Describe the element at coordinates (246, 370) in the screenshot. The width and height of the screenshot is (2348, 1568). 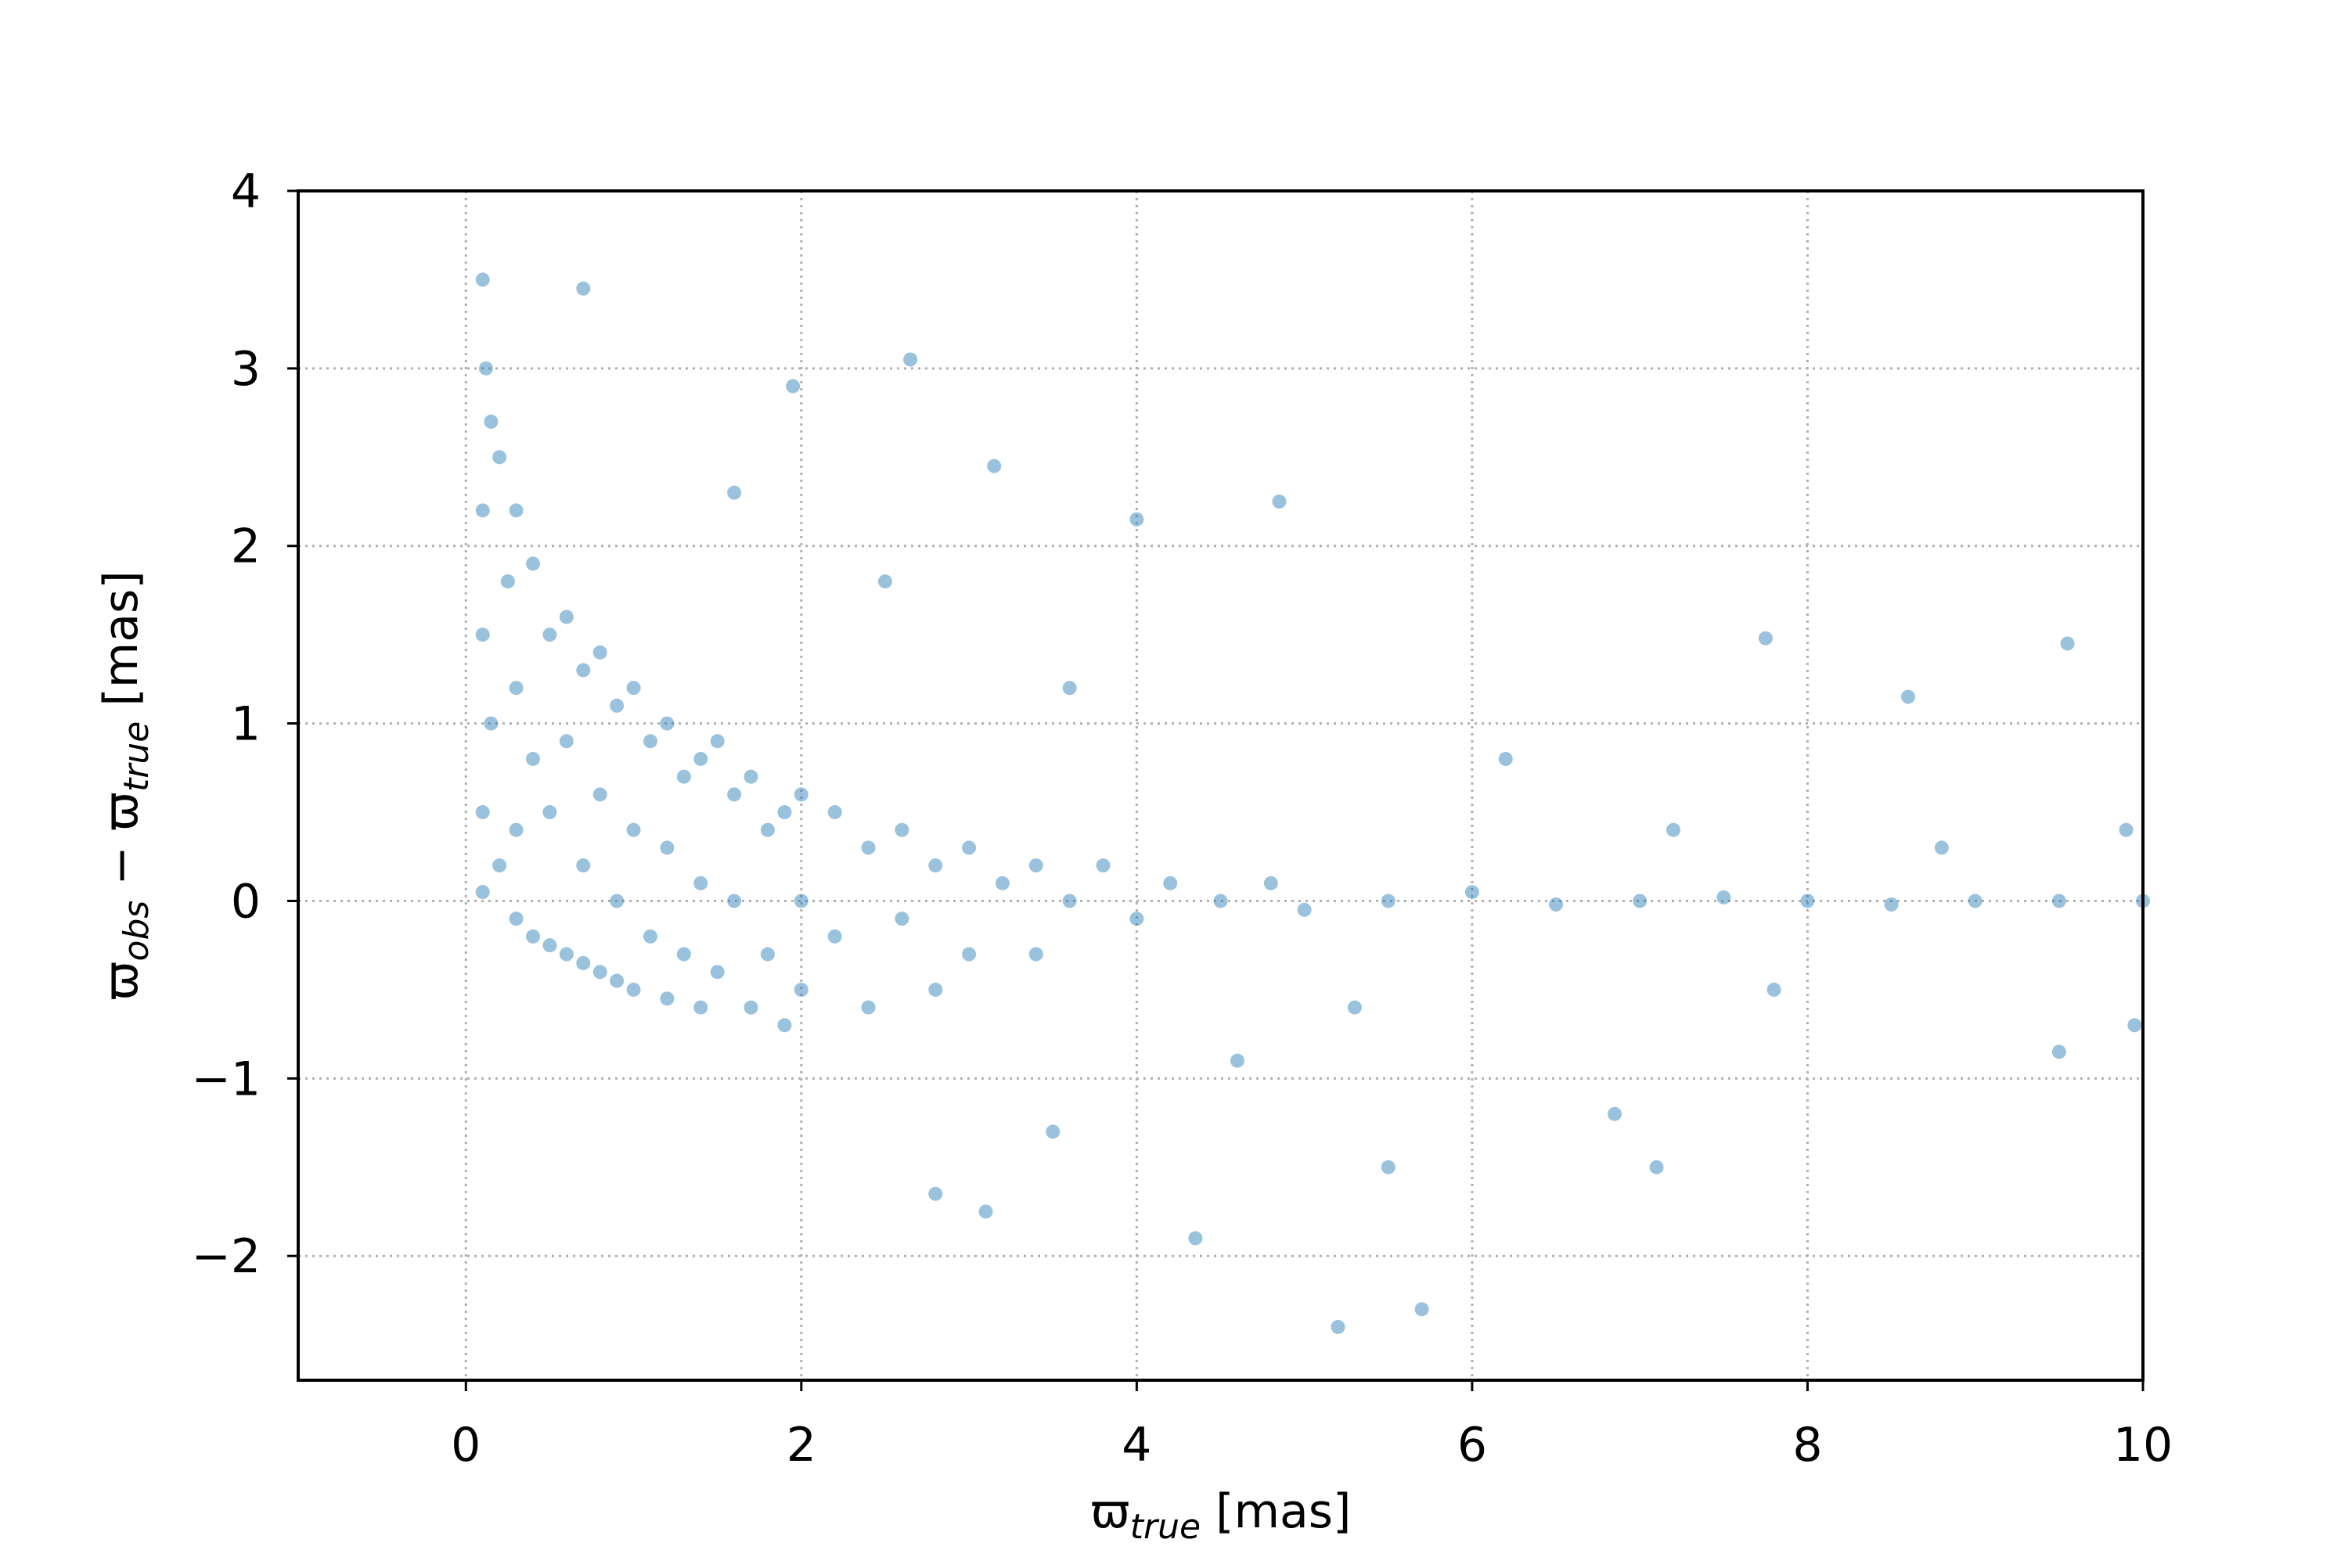
I see `y-tick-label: 3` at that location.